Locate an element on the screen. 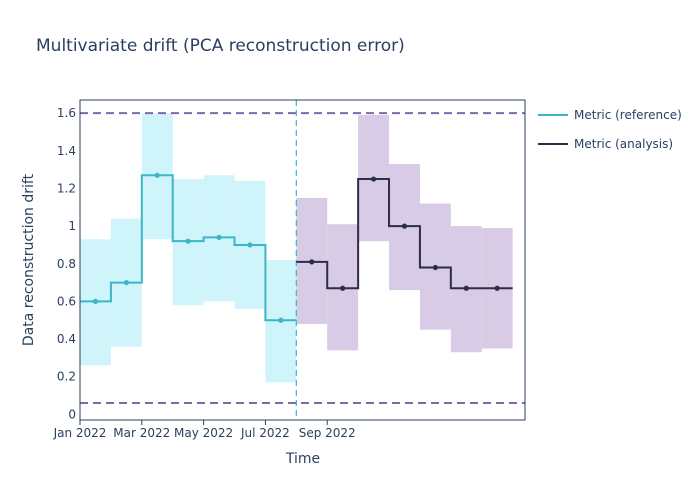 This screenshot has width=700, height=504. legend: Metric (reference) Metric (analysis) is located at coordinates (610, 129).